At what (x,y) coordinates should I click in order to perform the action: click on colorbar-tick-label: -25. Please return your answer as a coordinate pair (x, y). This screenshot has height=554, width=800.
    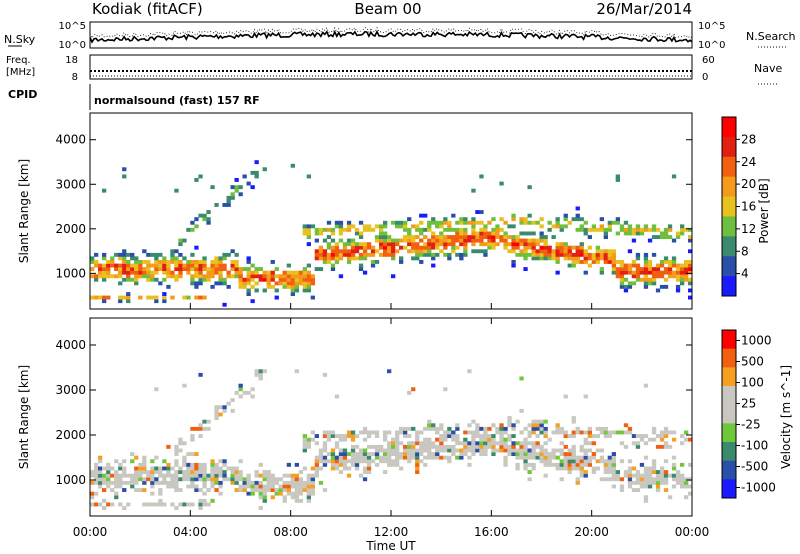
    Looking at the image, I should click on (751, 425).